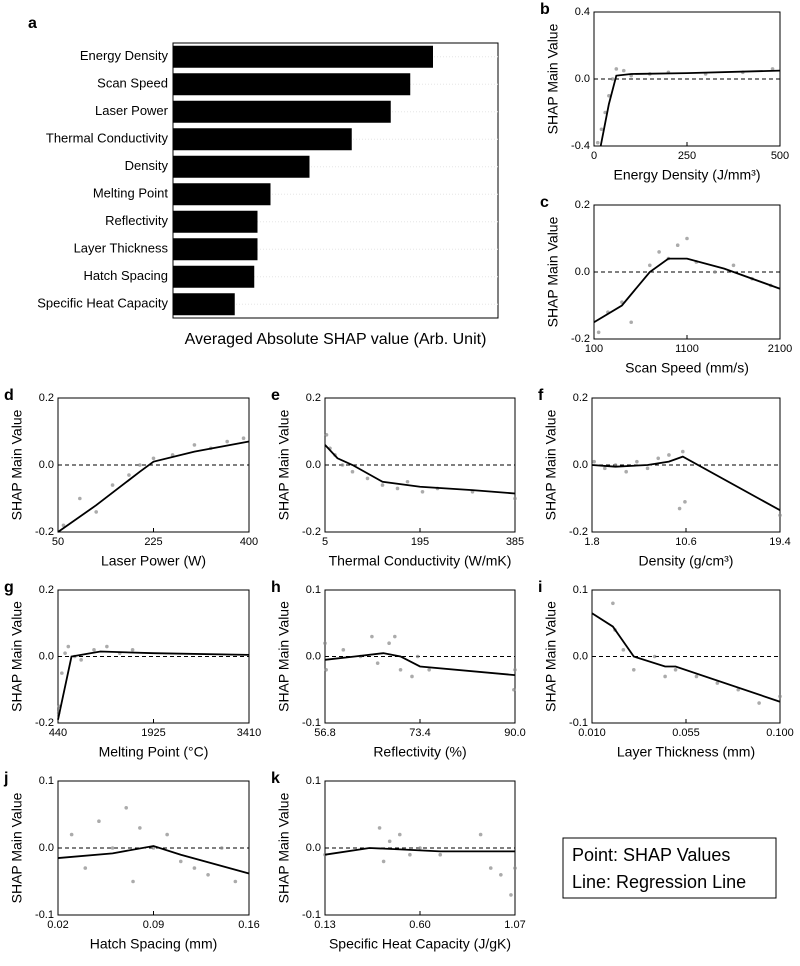  Describe the element at coordinates (124, 55) in the screenshot. I see `category-label: Energy Density` at that location.